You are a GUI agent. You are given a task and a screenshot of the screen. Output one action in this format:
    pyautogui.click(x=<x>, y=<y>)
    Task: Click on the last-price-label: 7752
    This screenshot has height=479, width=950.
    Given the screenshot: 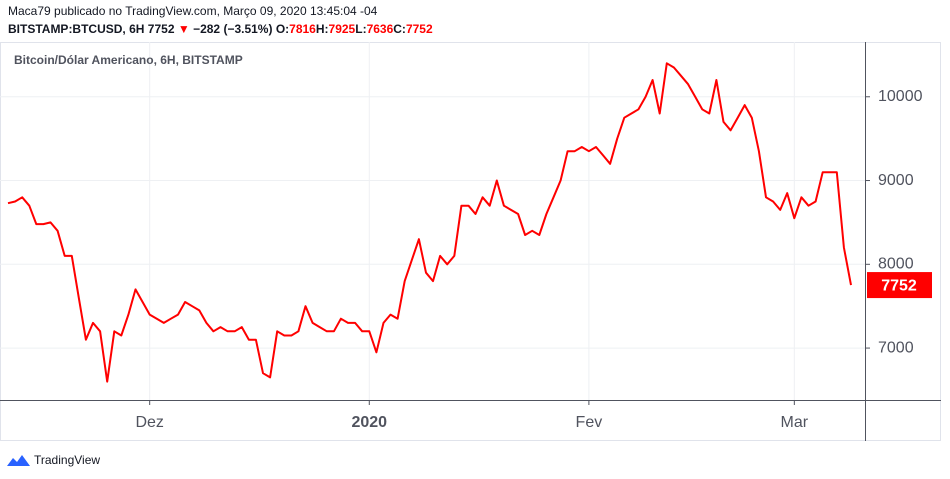 What is the action you would take?
    pyautogui.click(x=899, y=285)
    